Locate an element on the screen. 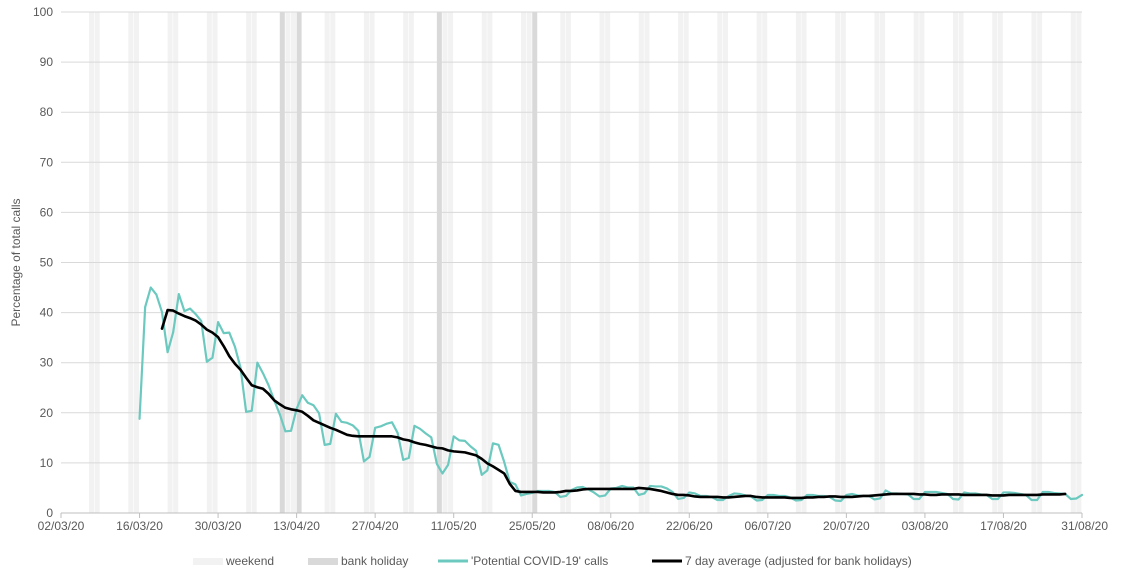 Image resolution: width=1124 pixels, height=577 pixels. y-tick-label: 70 is located at coordinates (47, 162).